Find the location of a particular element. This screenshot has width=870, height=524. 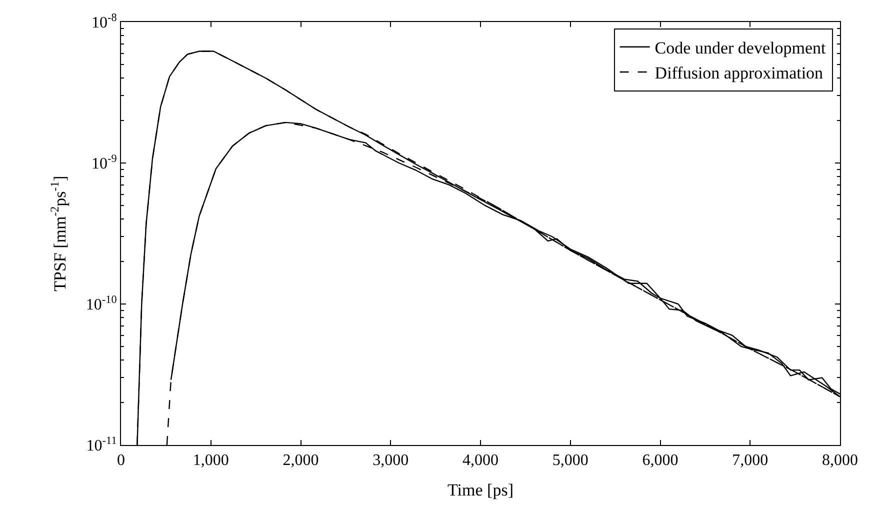

y-tick-label: 10$^{-8}$ is located at coordinates (104, 22).